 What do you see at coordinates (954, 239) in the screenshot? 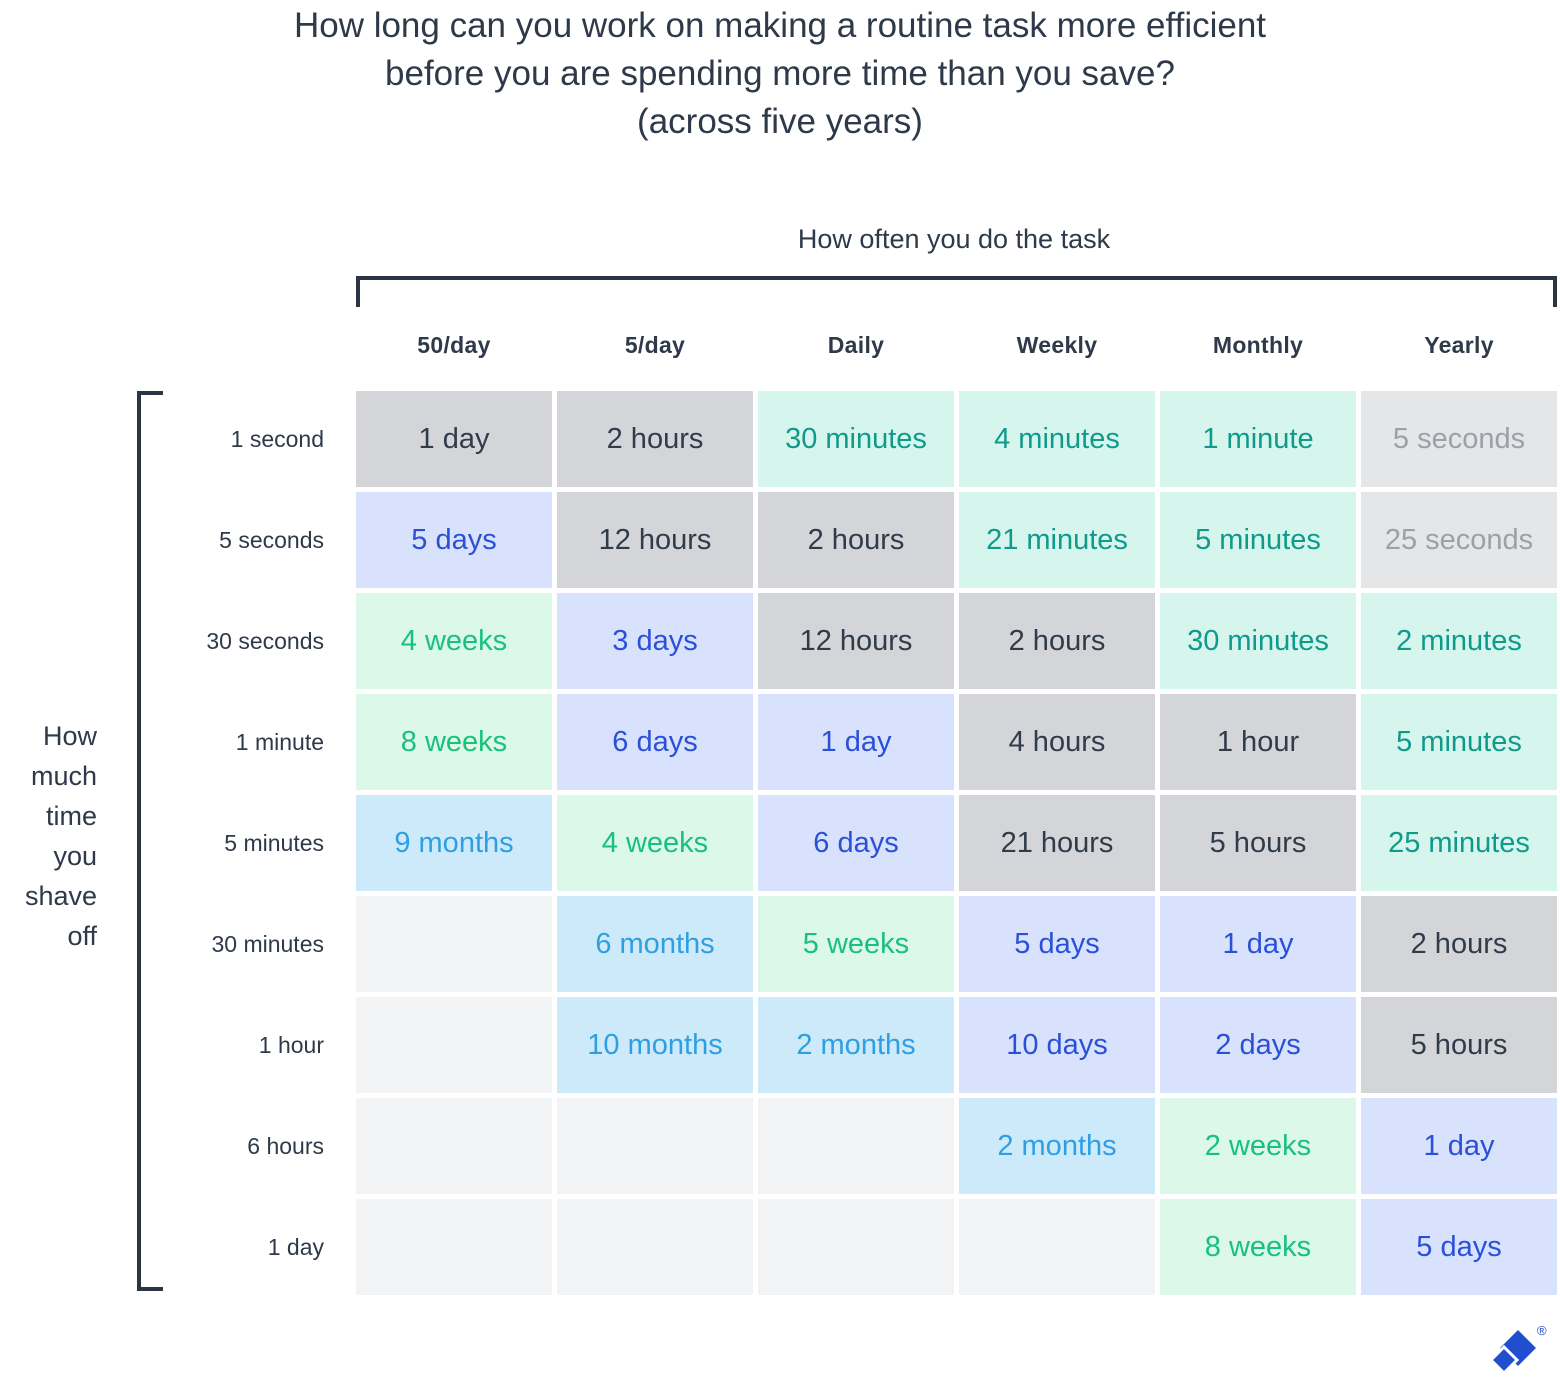
I see `x-axis-caption: How often you do the task` at bounding box center [954, 239].